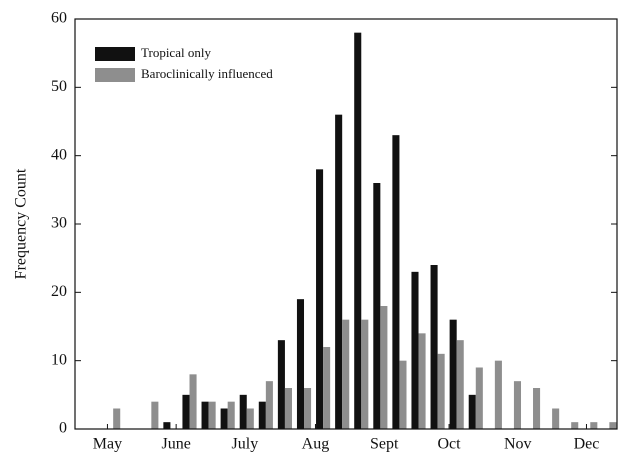 The image size is (619, 454). What do you see at coordinates (21, 223) in the screenshot?
I see `y-axis-label: Frequency Count` at bounding box center [21, 223].